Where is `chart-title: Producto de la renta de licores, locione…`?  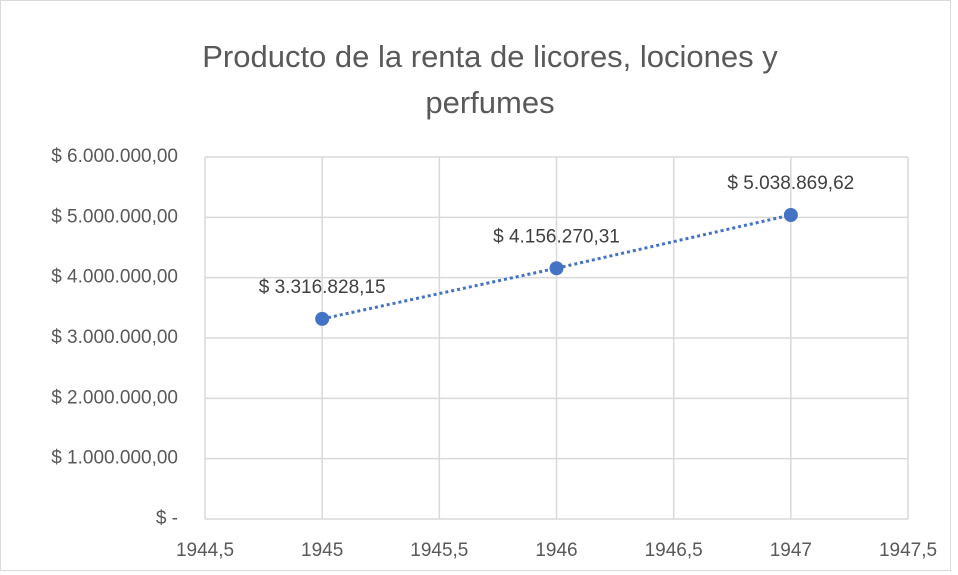
chart-title: Producto de la renta de licores, locione… is located at coordinates (490, 79).